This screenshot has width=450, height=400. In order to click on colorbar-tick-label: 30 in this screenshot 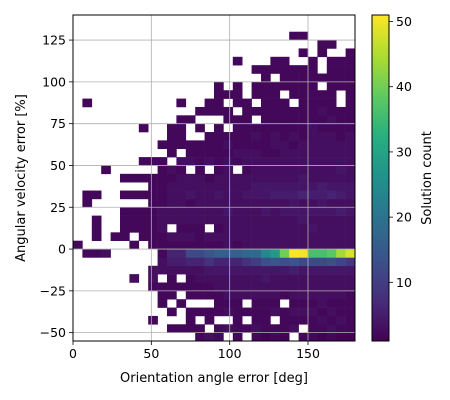, I will do `click(404, 151)`.